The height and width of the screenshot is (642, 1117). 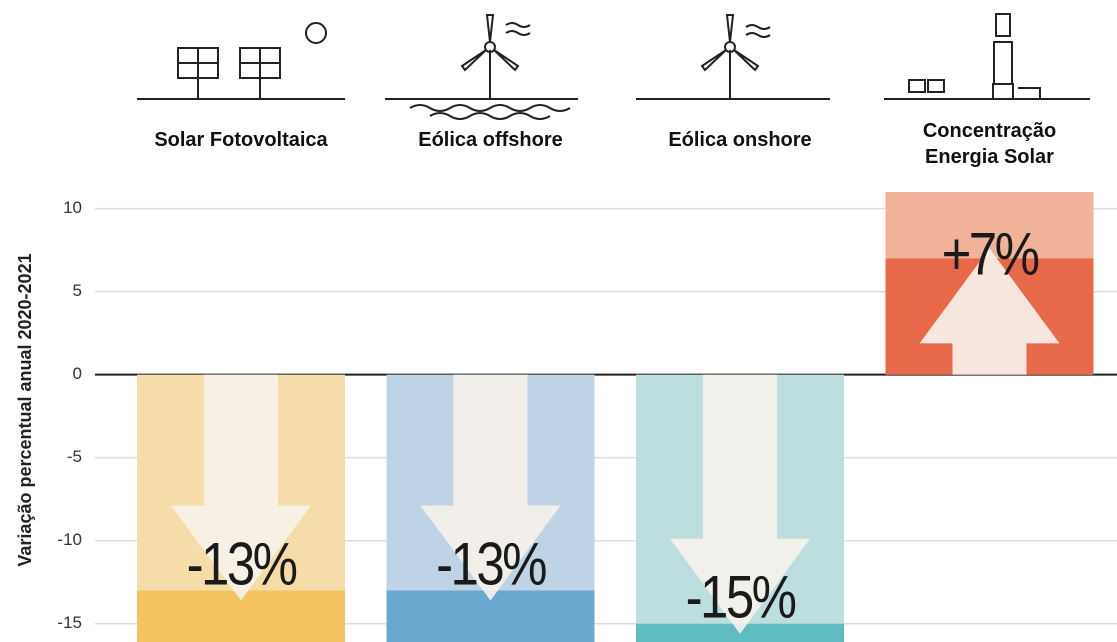 I want to click on category-label: Concentração Energia Solar, so click(x=989, y=144).